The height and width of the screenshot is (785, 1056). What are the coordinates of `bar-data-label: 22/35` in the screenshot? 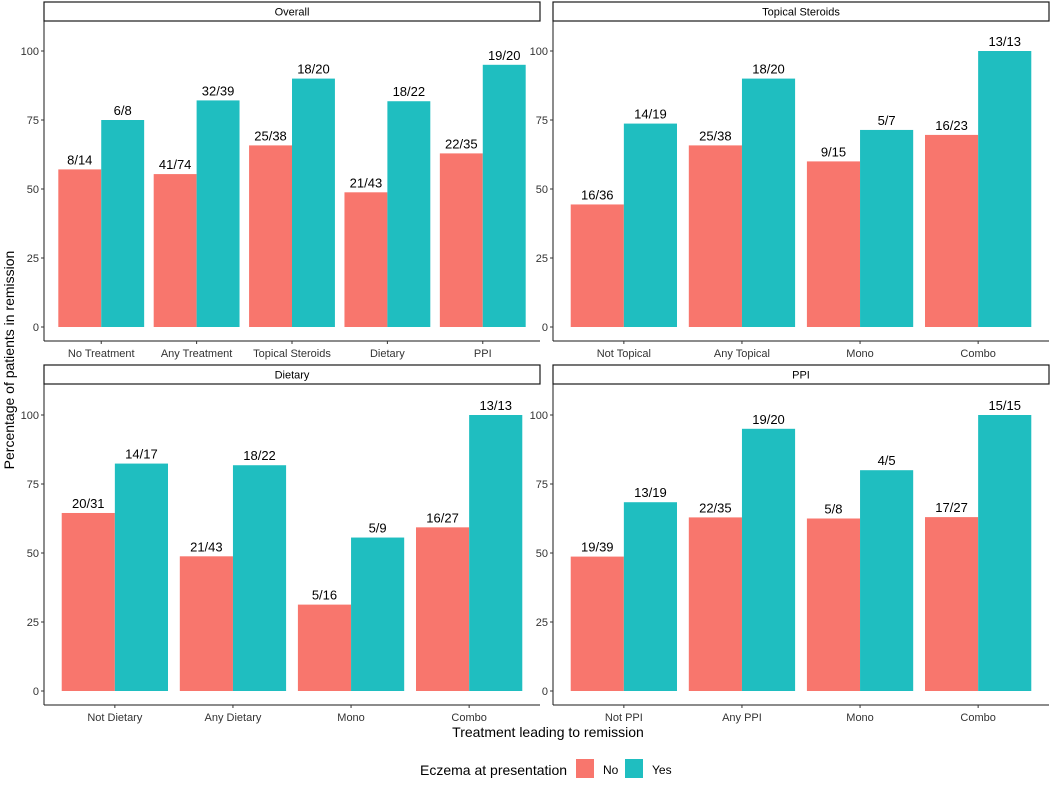 It's located at (461, 143).